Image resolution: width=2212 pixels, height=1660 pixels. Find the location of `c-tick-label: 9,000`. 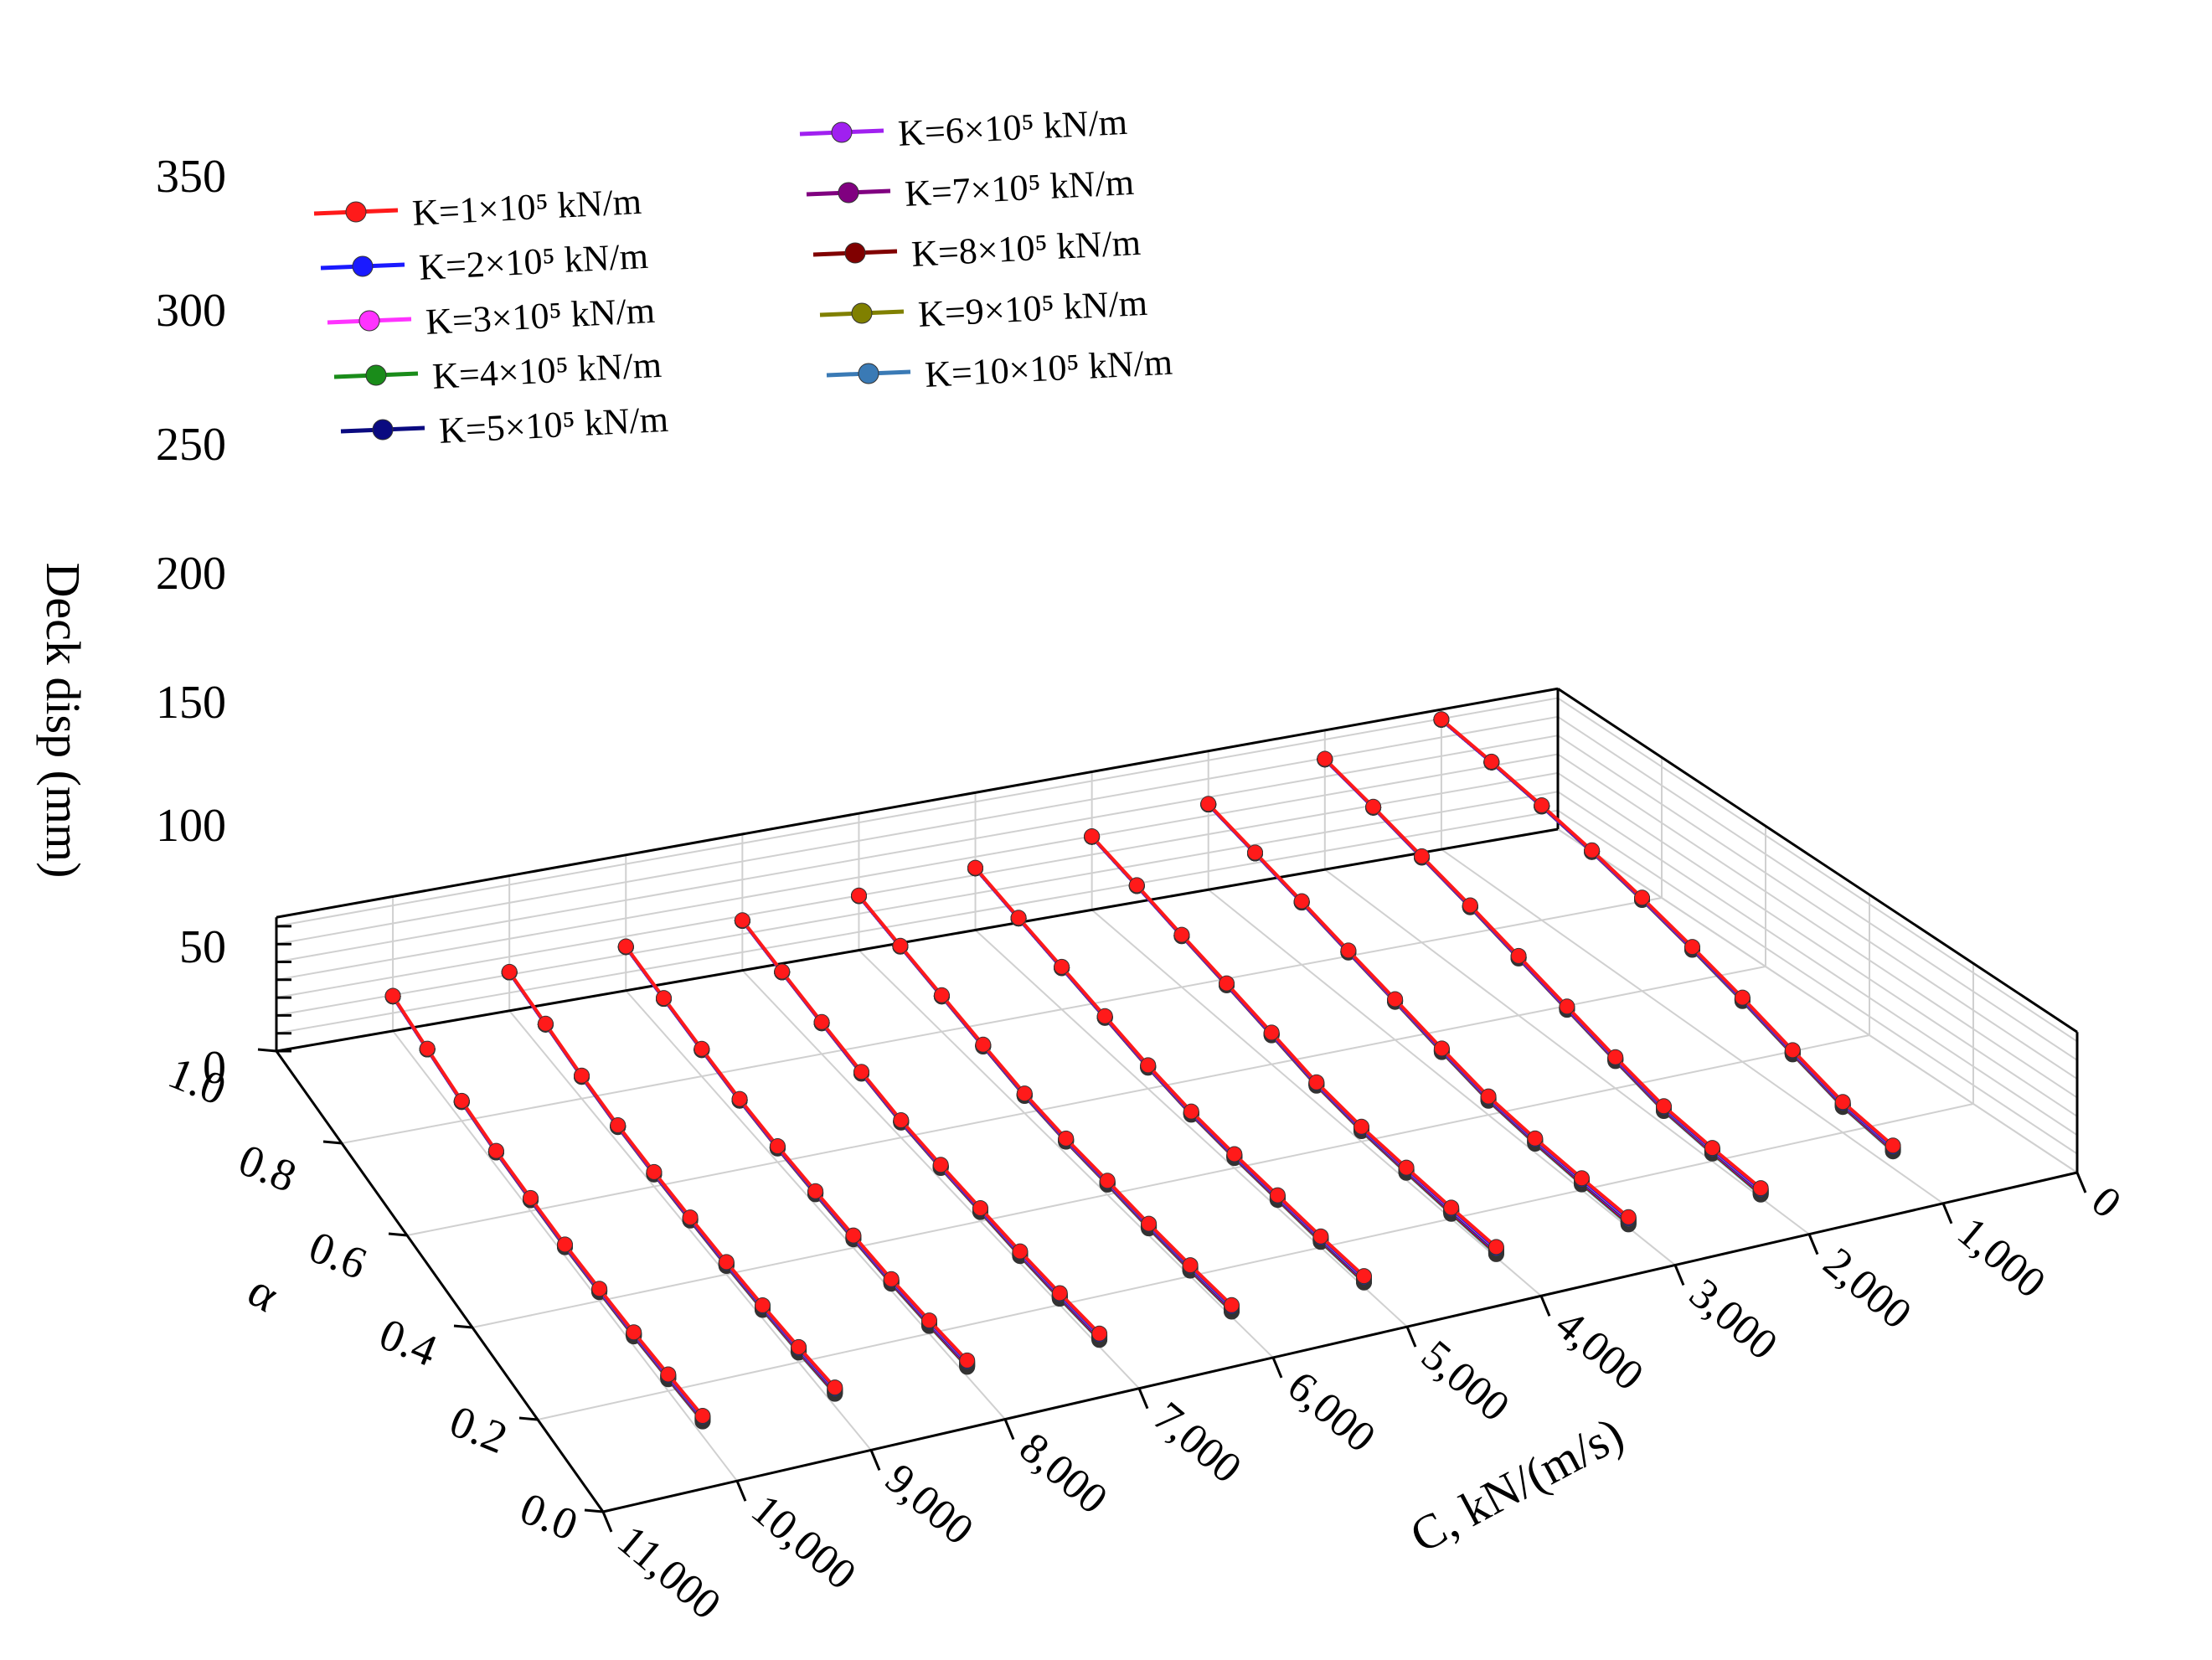

c-tick-label: 9,000 is located at coordinates (929, 1504).